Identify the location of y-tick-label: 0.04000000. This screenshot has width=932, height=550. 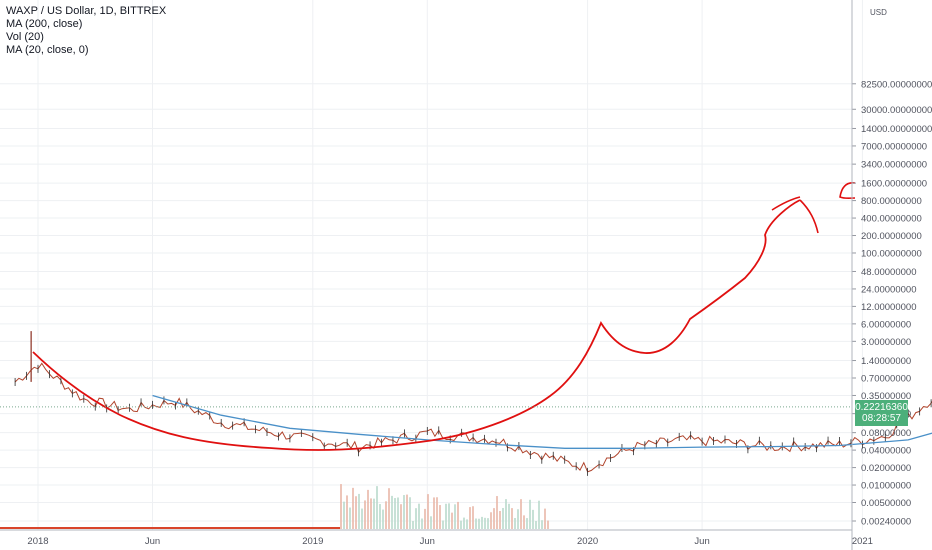
(886, 451).